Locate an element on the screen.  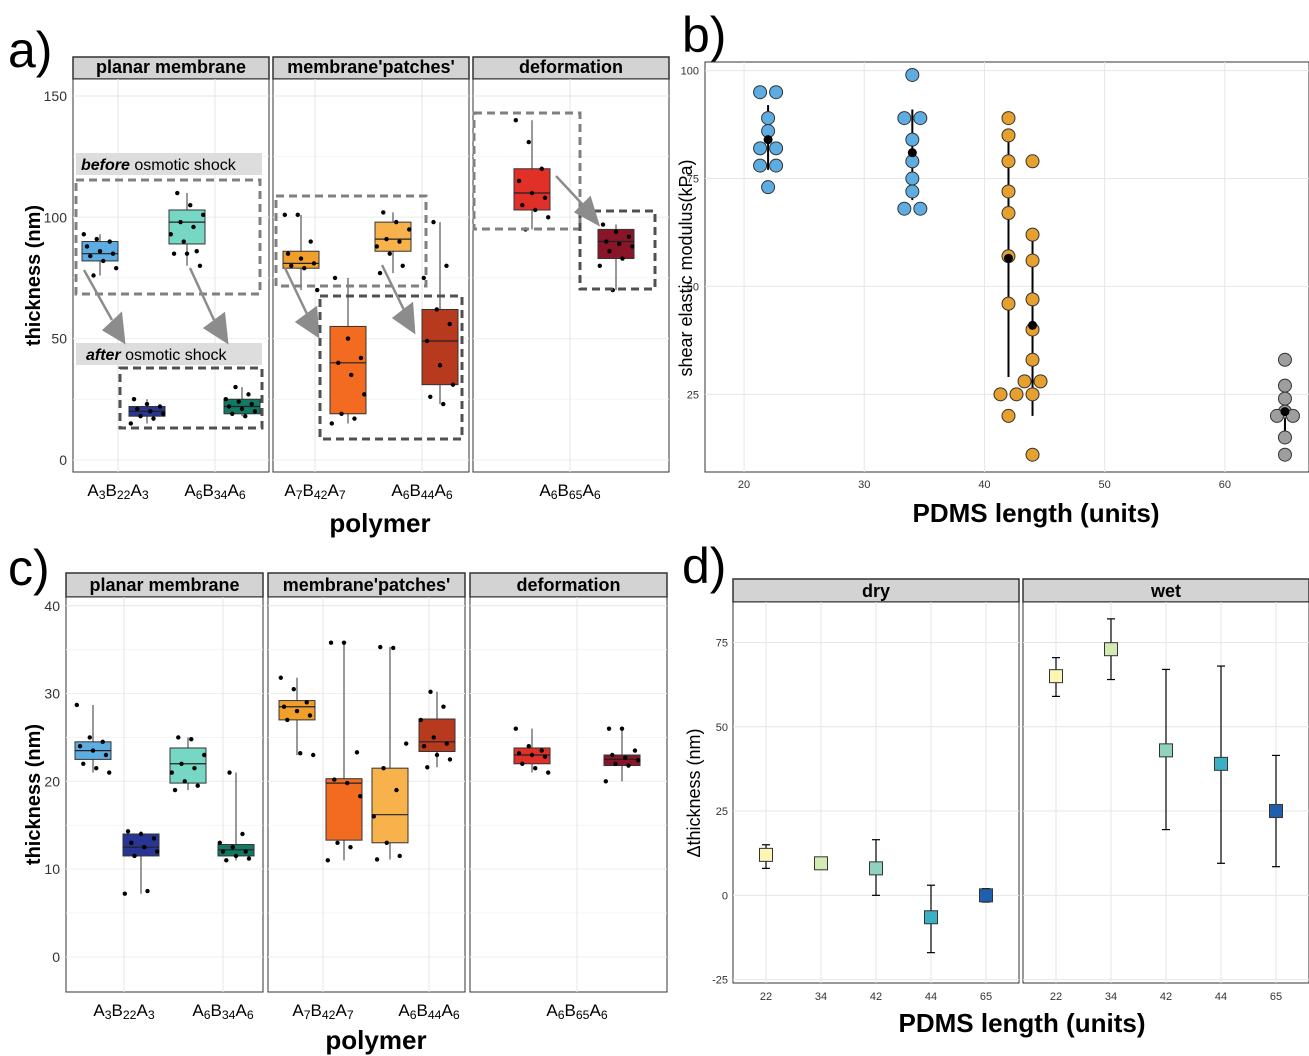
mean-marker is located at coordinates (1166, 750).